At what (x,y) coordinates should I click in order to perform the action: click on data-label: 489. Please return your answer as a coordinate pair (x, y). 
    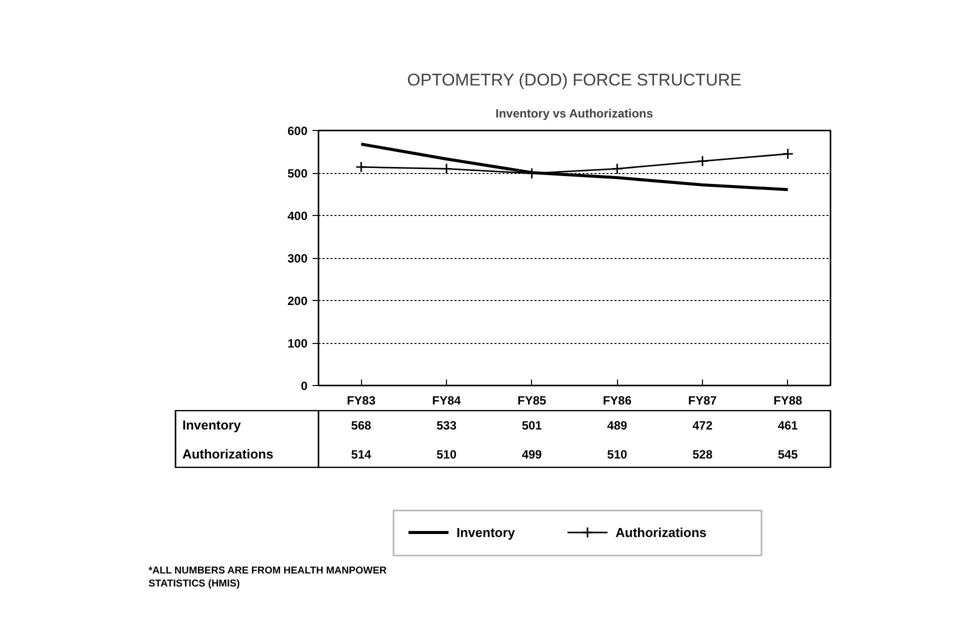
    Looking at the image, I should click on (617, 425).